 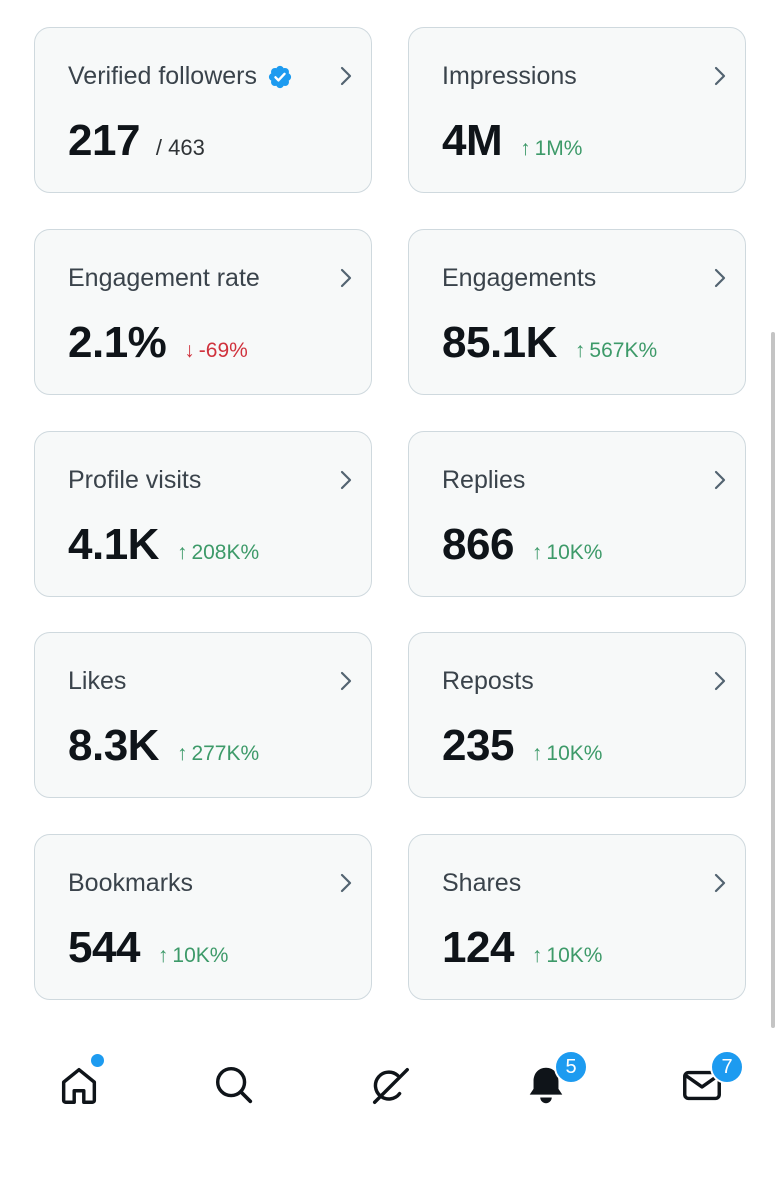 I want to click on metric-value-row: 544 ↑ 10K%, so click(x=148, y=948).